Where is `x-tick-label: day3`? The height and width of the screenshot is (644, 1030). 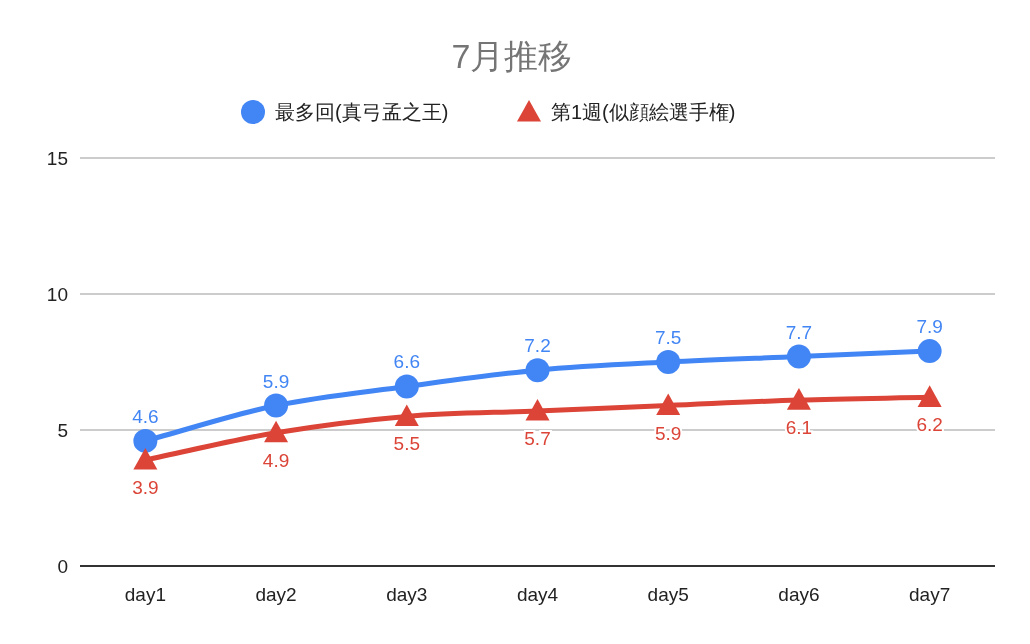
x-tick-label: day3 is located at coordinates (407, 594).